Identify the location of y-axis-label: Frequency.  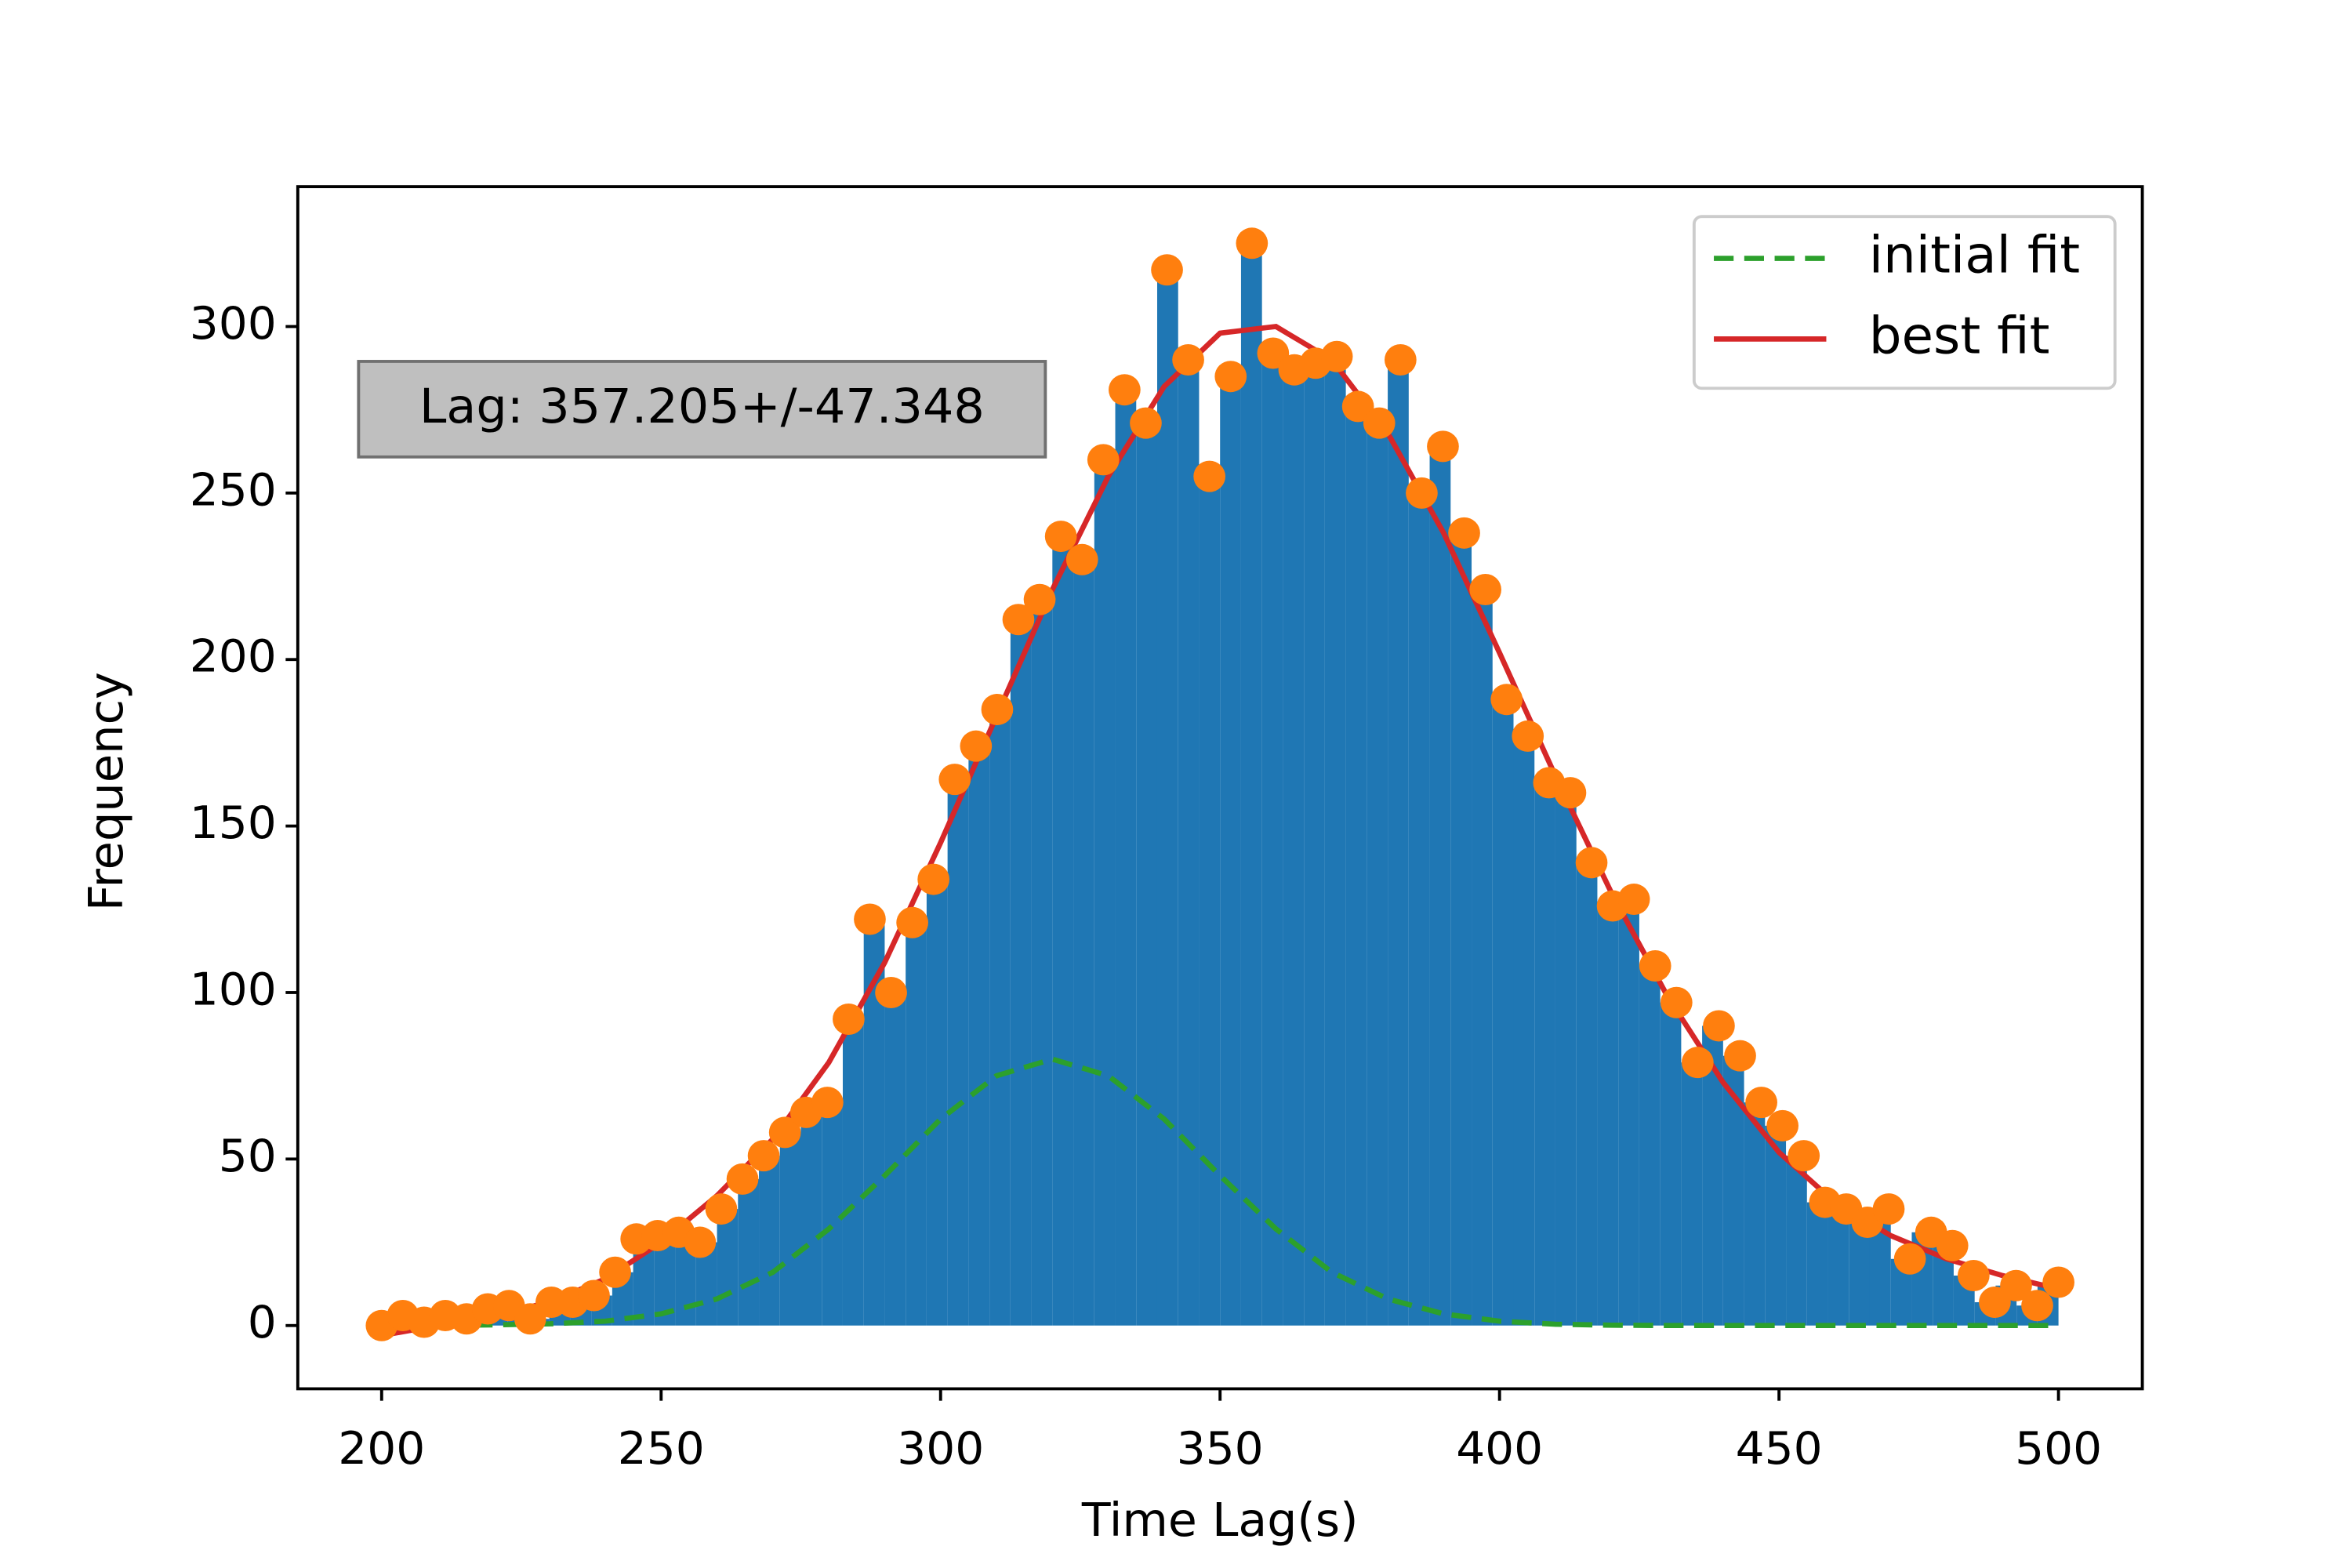
(107, 791).